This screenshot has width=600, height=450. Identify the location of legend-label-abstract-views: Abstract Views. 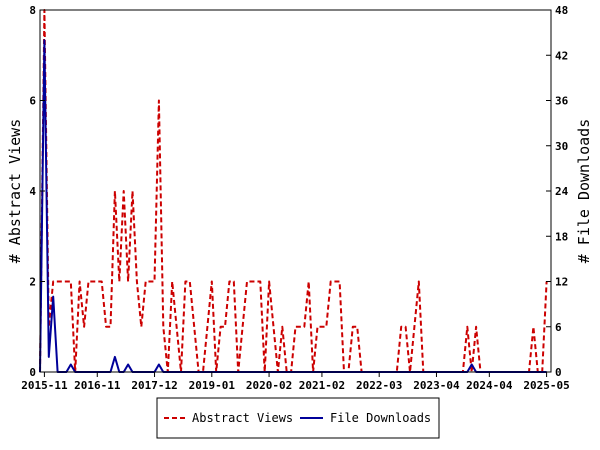
(242, 418).